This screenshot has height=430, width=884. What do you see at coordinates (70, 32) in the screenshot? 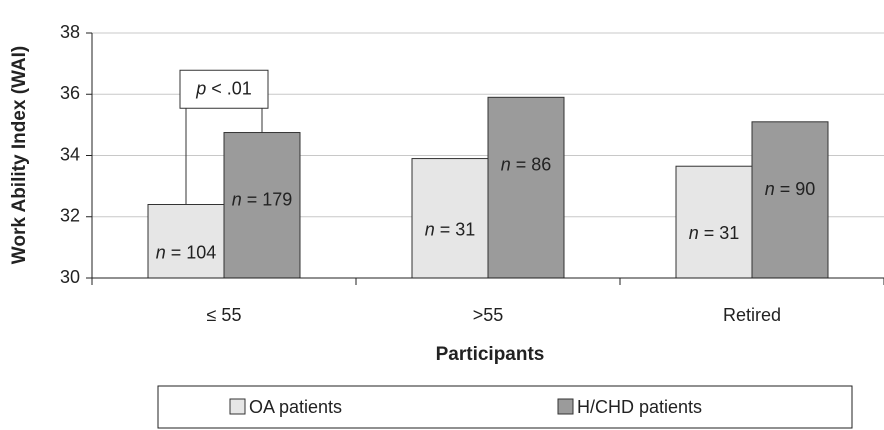
I see `y-tick-label: 38` at bounding box center [70, 32].